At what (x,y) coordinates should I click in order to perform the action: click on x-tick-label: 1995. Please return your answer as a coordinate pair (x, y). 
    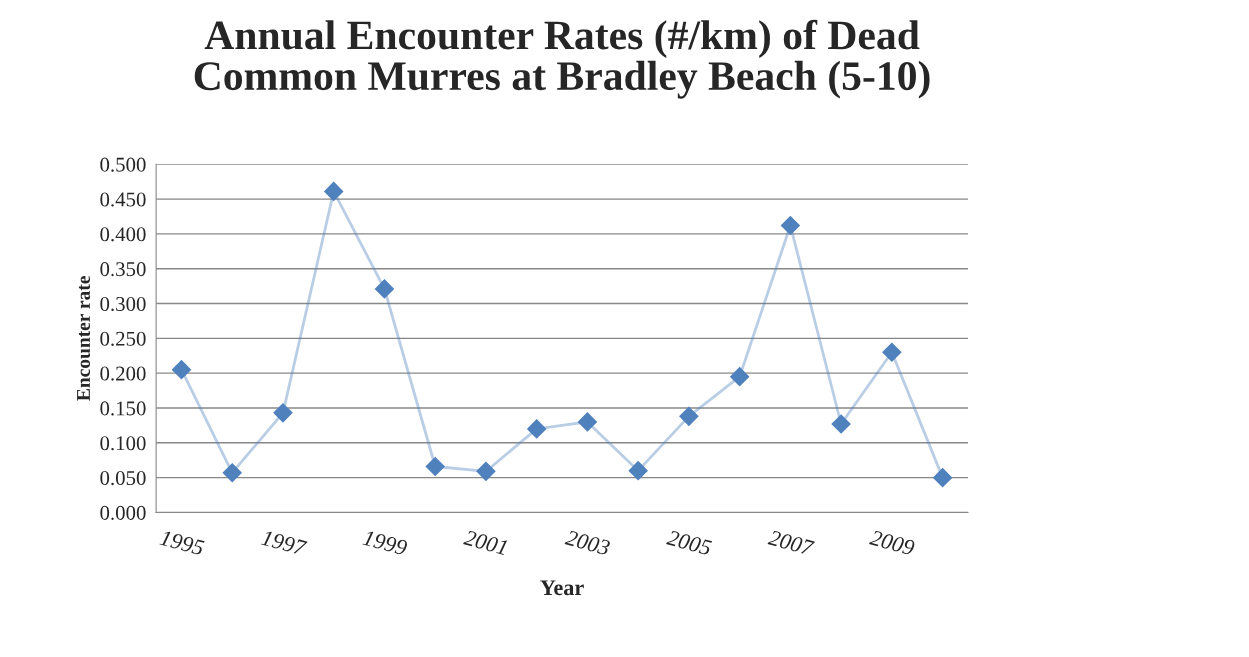
    Looking at the image, I should click on (182, 543).